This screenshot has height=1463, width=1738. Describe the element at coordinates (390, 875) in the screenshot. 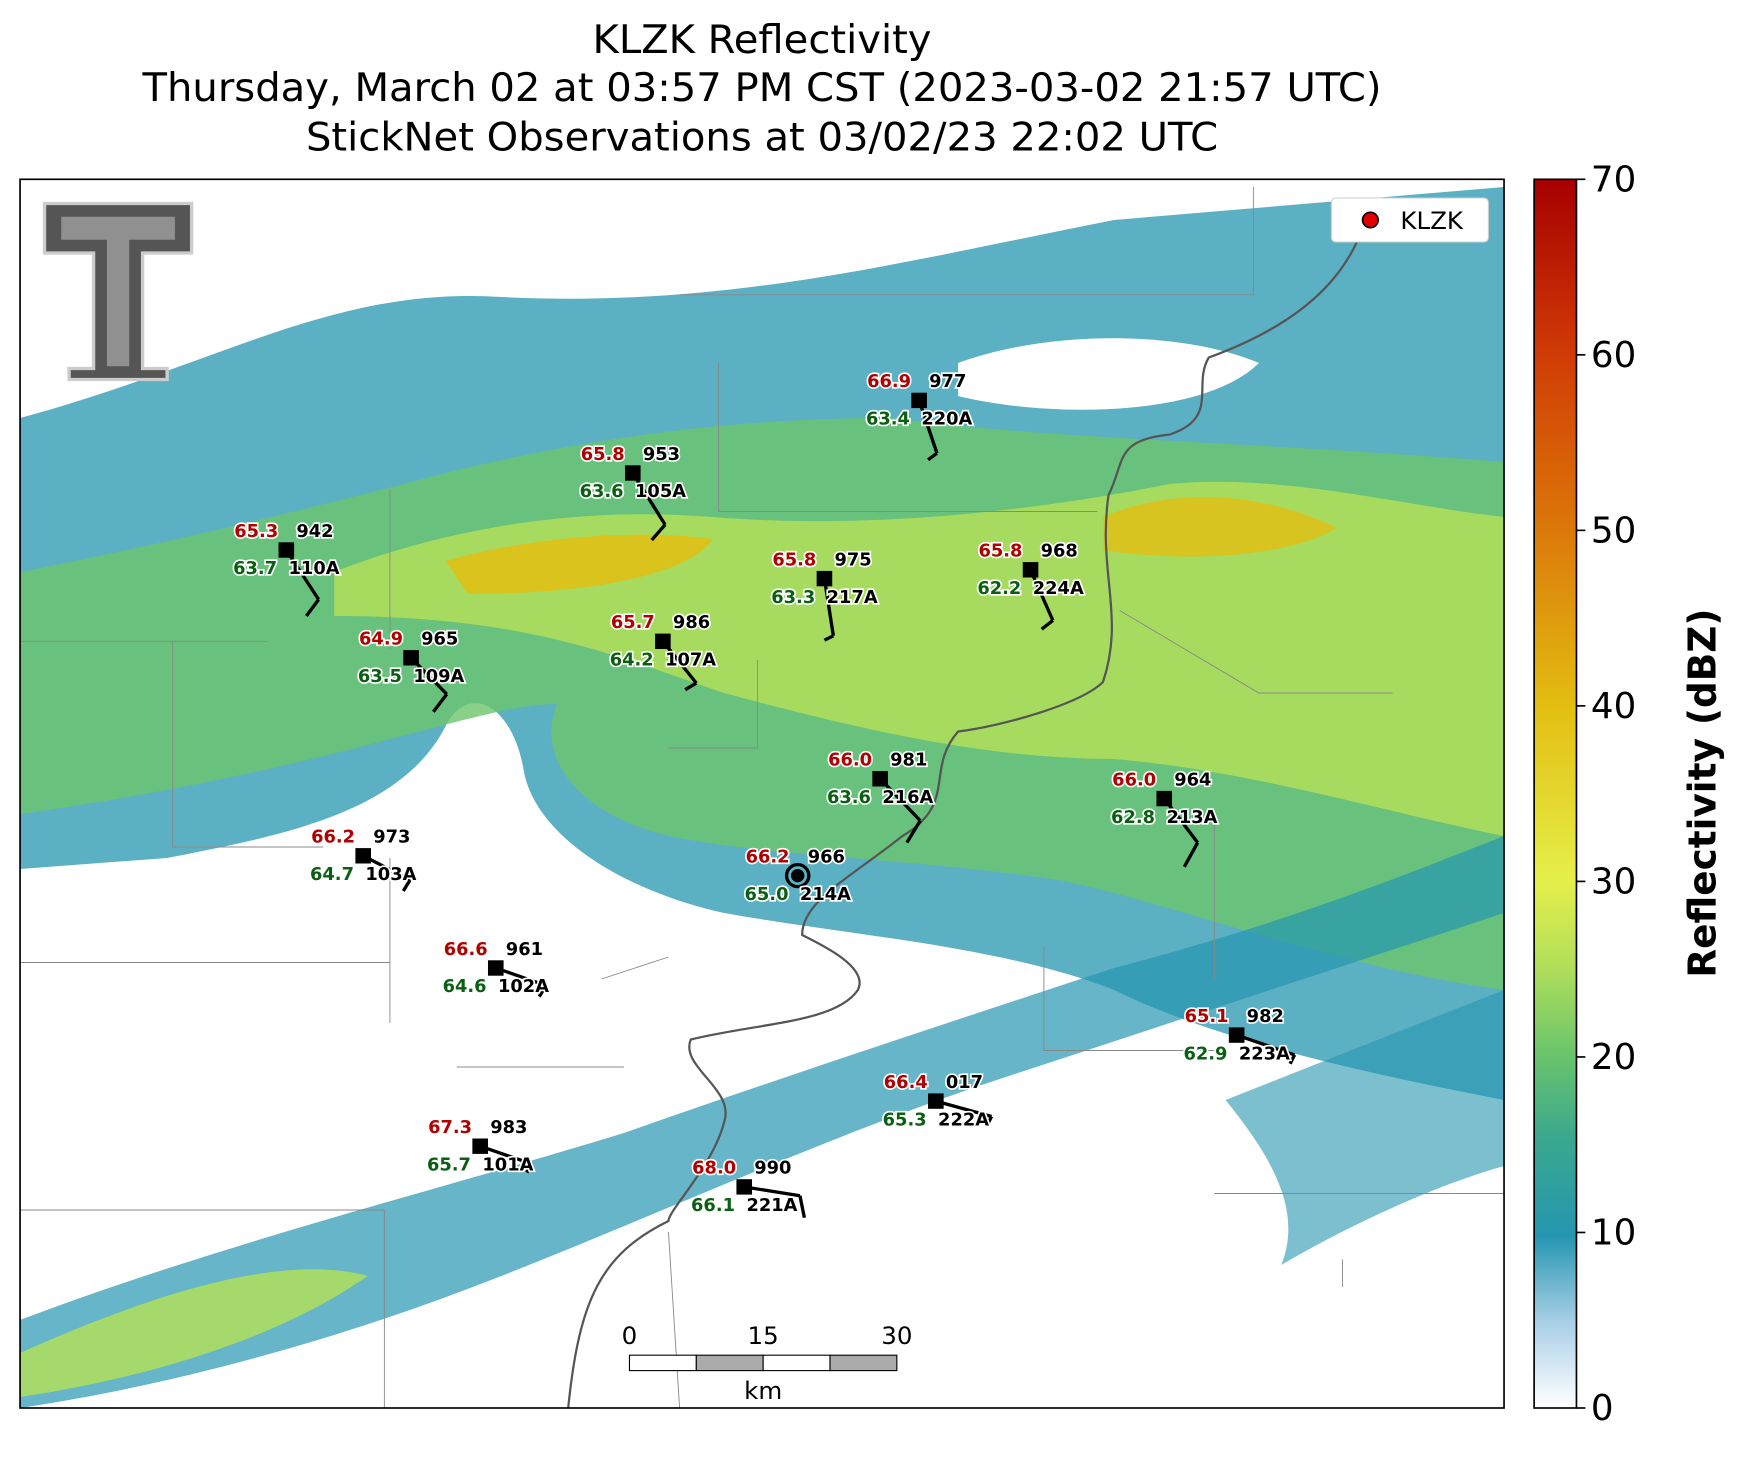

I see `station-id: 103A` at that location.